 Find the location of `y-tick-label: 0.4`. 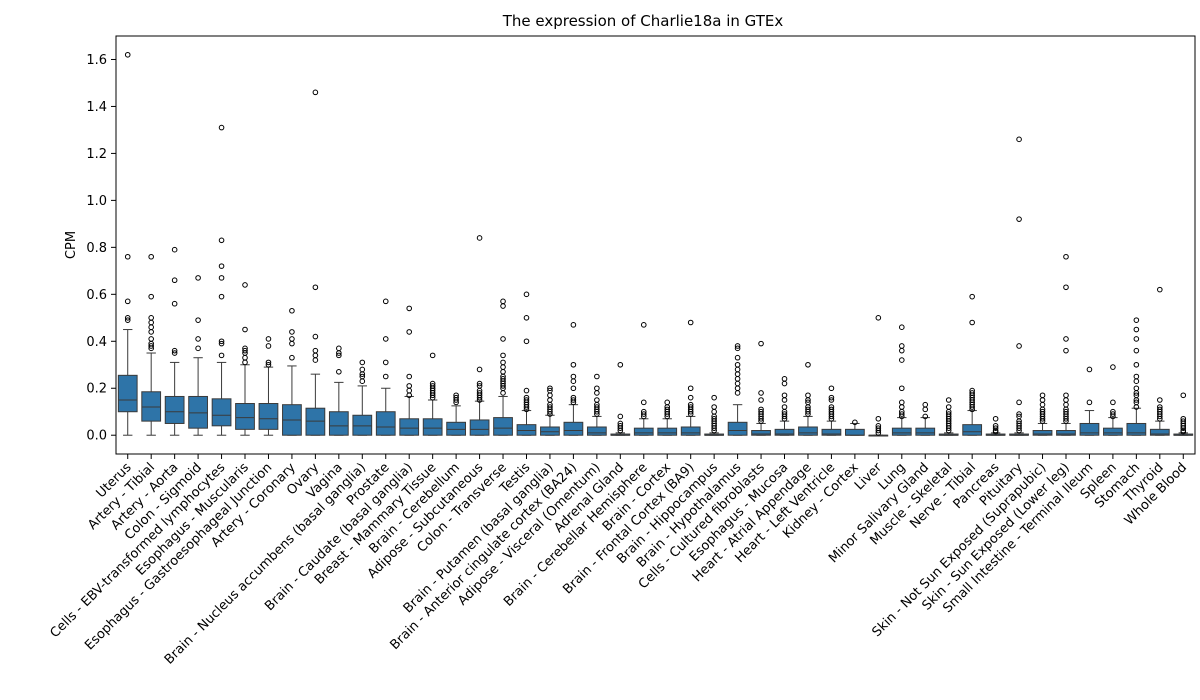

y-tick-label: 0.4 is located at coordinates (96, 342).